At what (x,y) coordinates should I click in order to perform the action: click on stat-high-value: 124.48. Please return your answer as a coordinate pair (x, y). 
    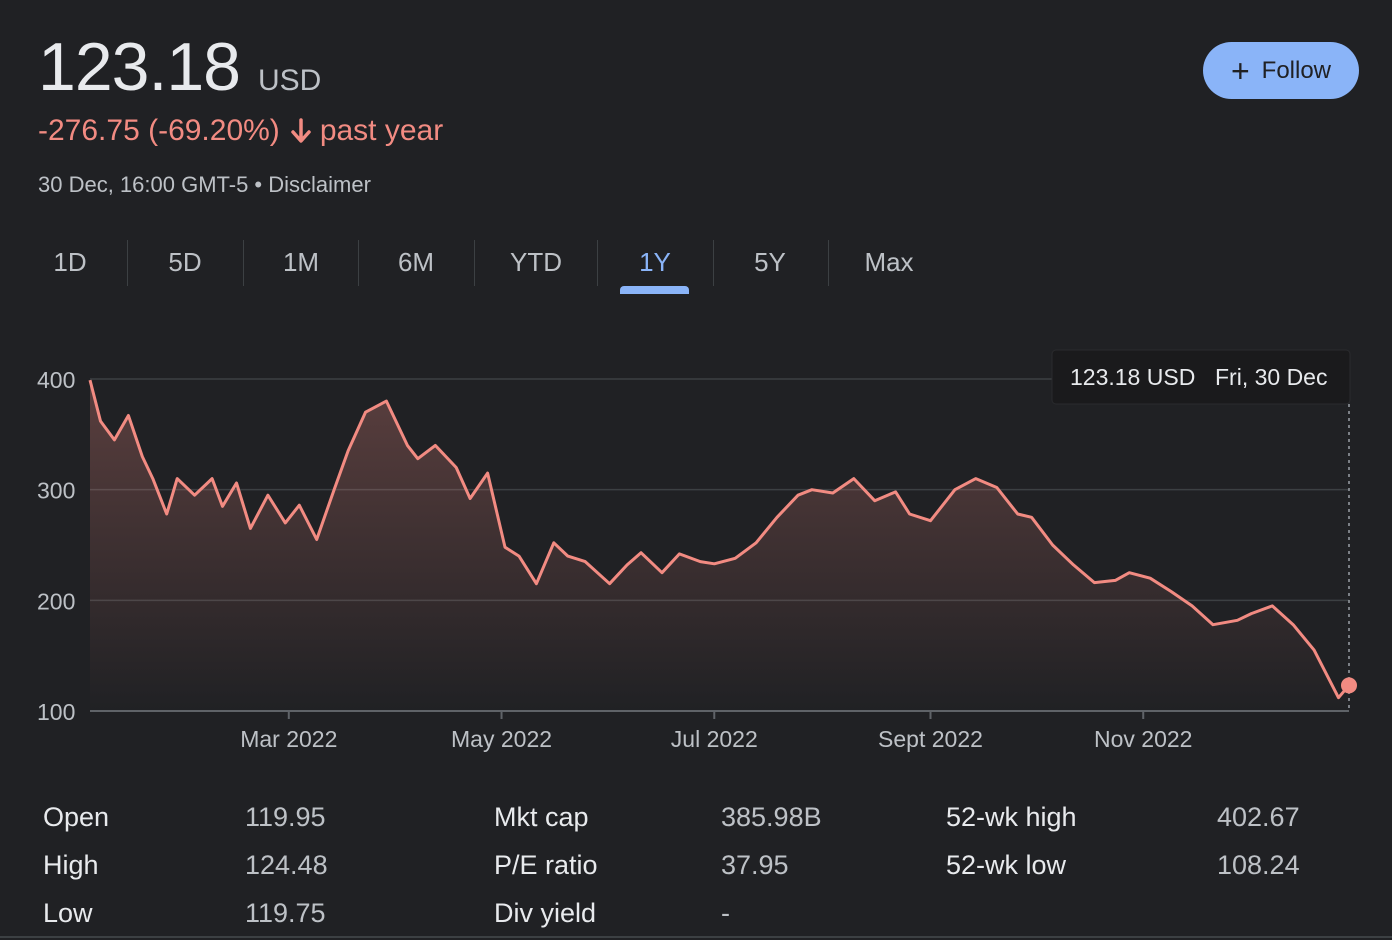
    Looking at the image, I should click on (286, 865).